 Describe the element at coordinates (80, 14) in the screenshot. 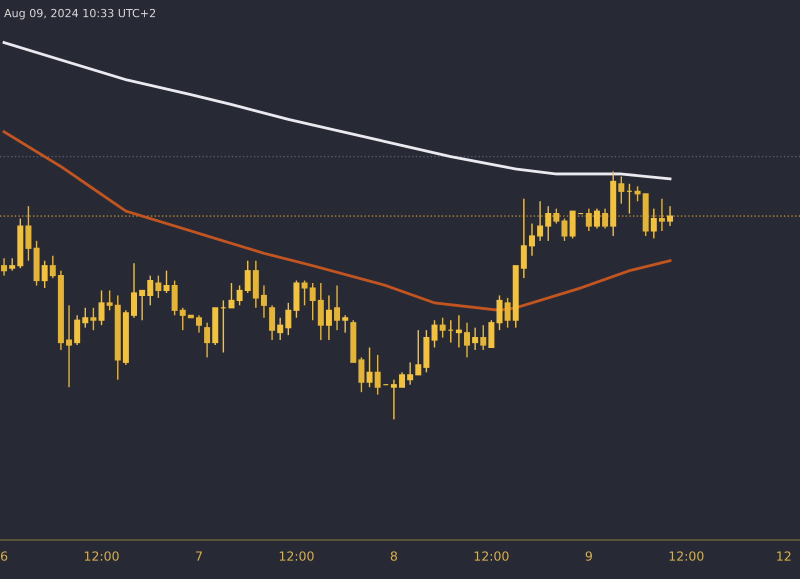

I see `text: Aug 09, 2024 10:33 UTC+2` at that location.